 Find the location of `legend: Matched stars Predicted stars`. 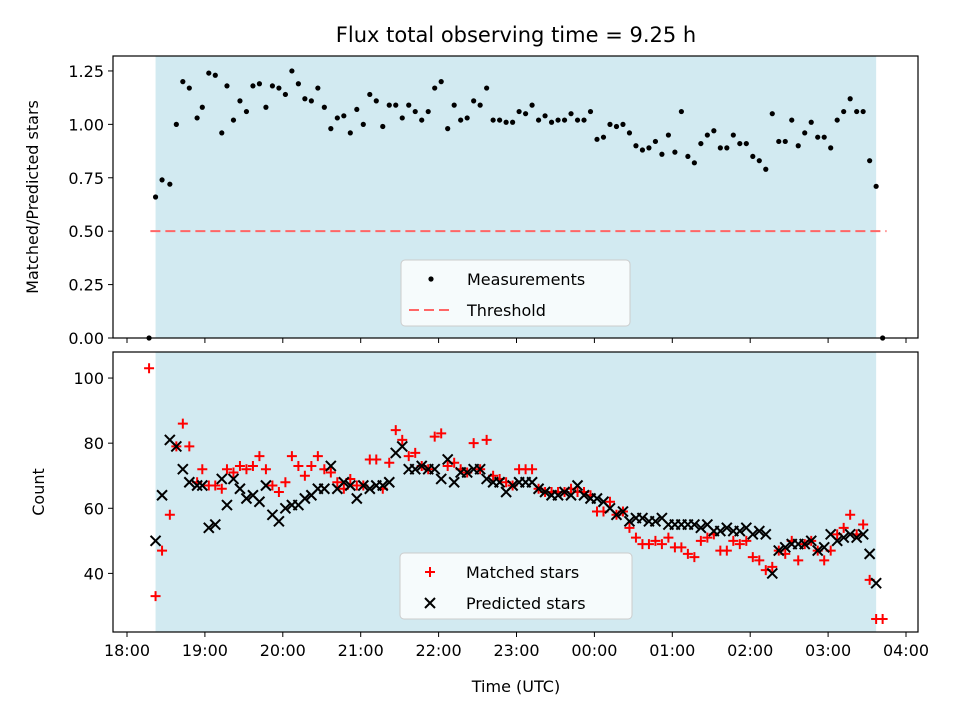

legend: Matched stars Predicted stars is located at coordinates (516, 586).